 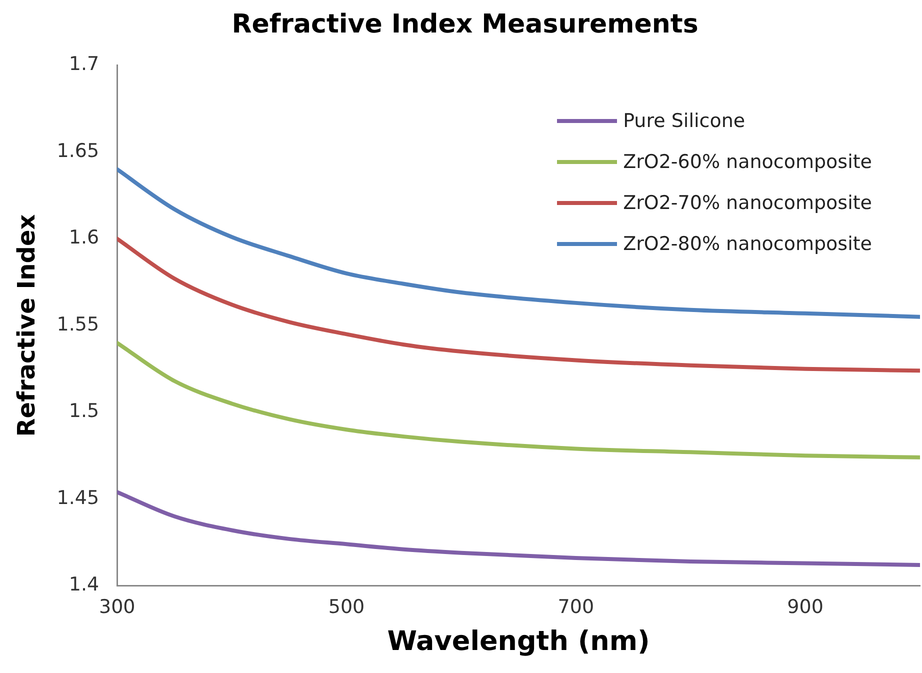 I want to click on line-series, so click(x=518, y=528).